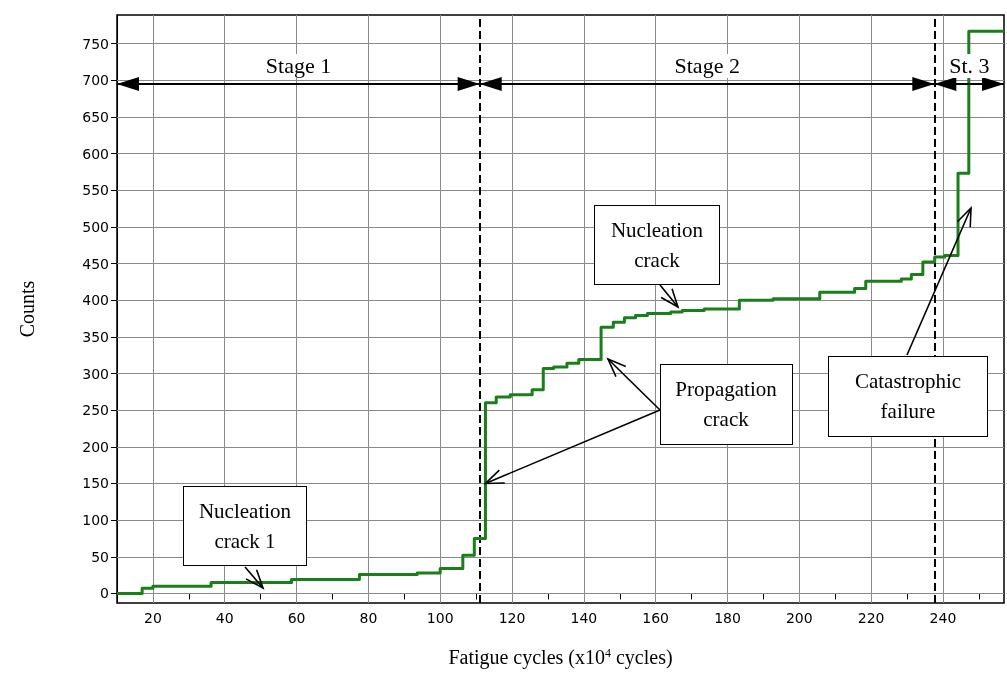  I want to click on y-tick-label: 50, so click(100, 556).